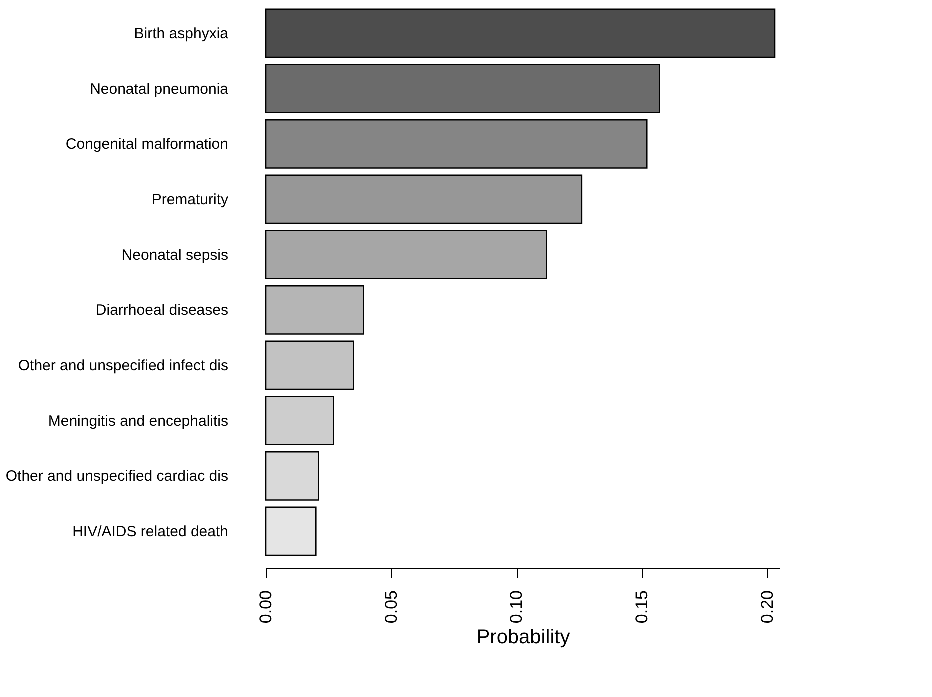 The image size is (932, 697). Describe the element at coordinates (642, 607) in the screenshot. I see `x-tick-label: 0.15` at that location.